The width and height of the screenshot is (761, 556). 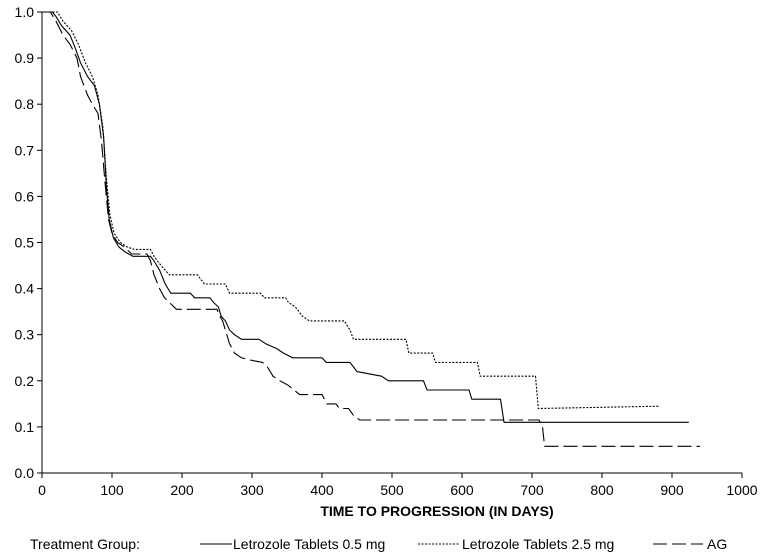 I want to click on y-tick-label: 0.7, so click(x=25, y=150).